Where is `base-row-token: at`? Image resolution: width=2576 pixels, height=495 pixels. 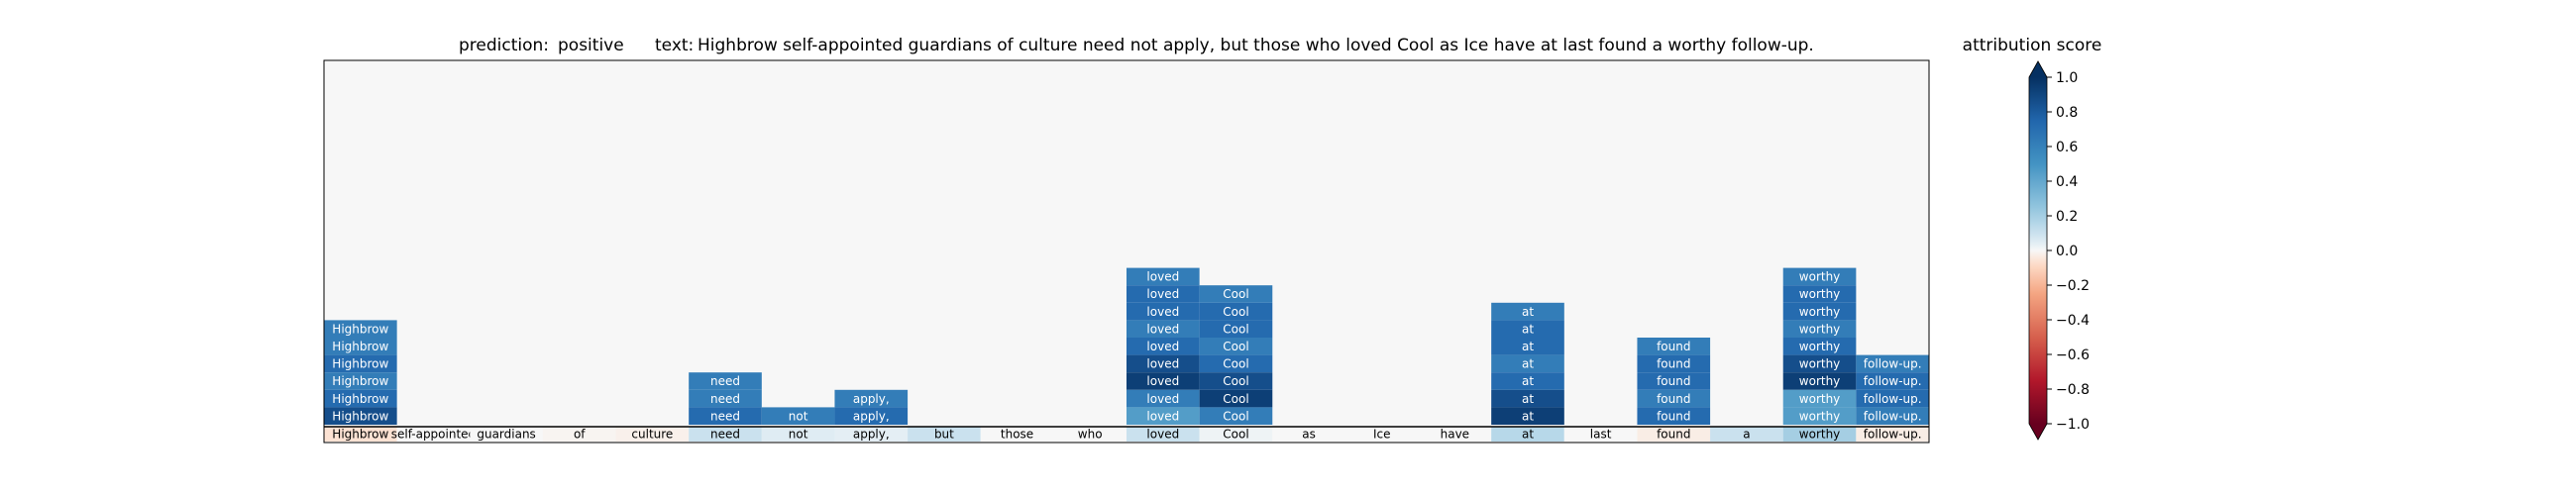 base-row-token: at is located at coordinates (1528, 435).